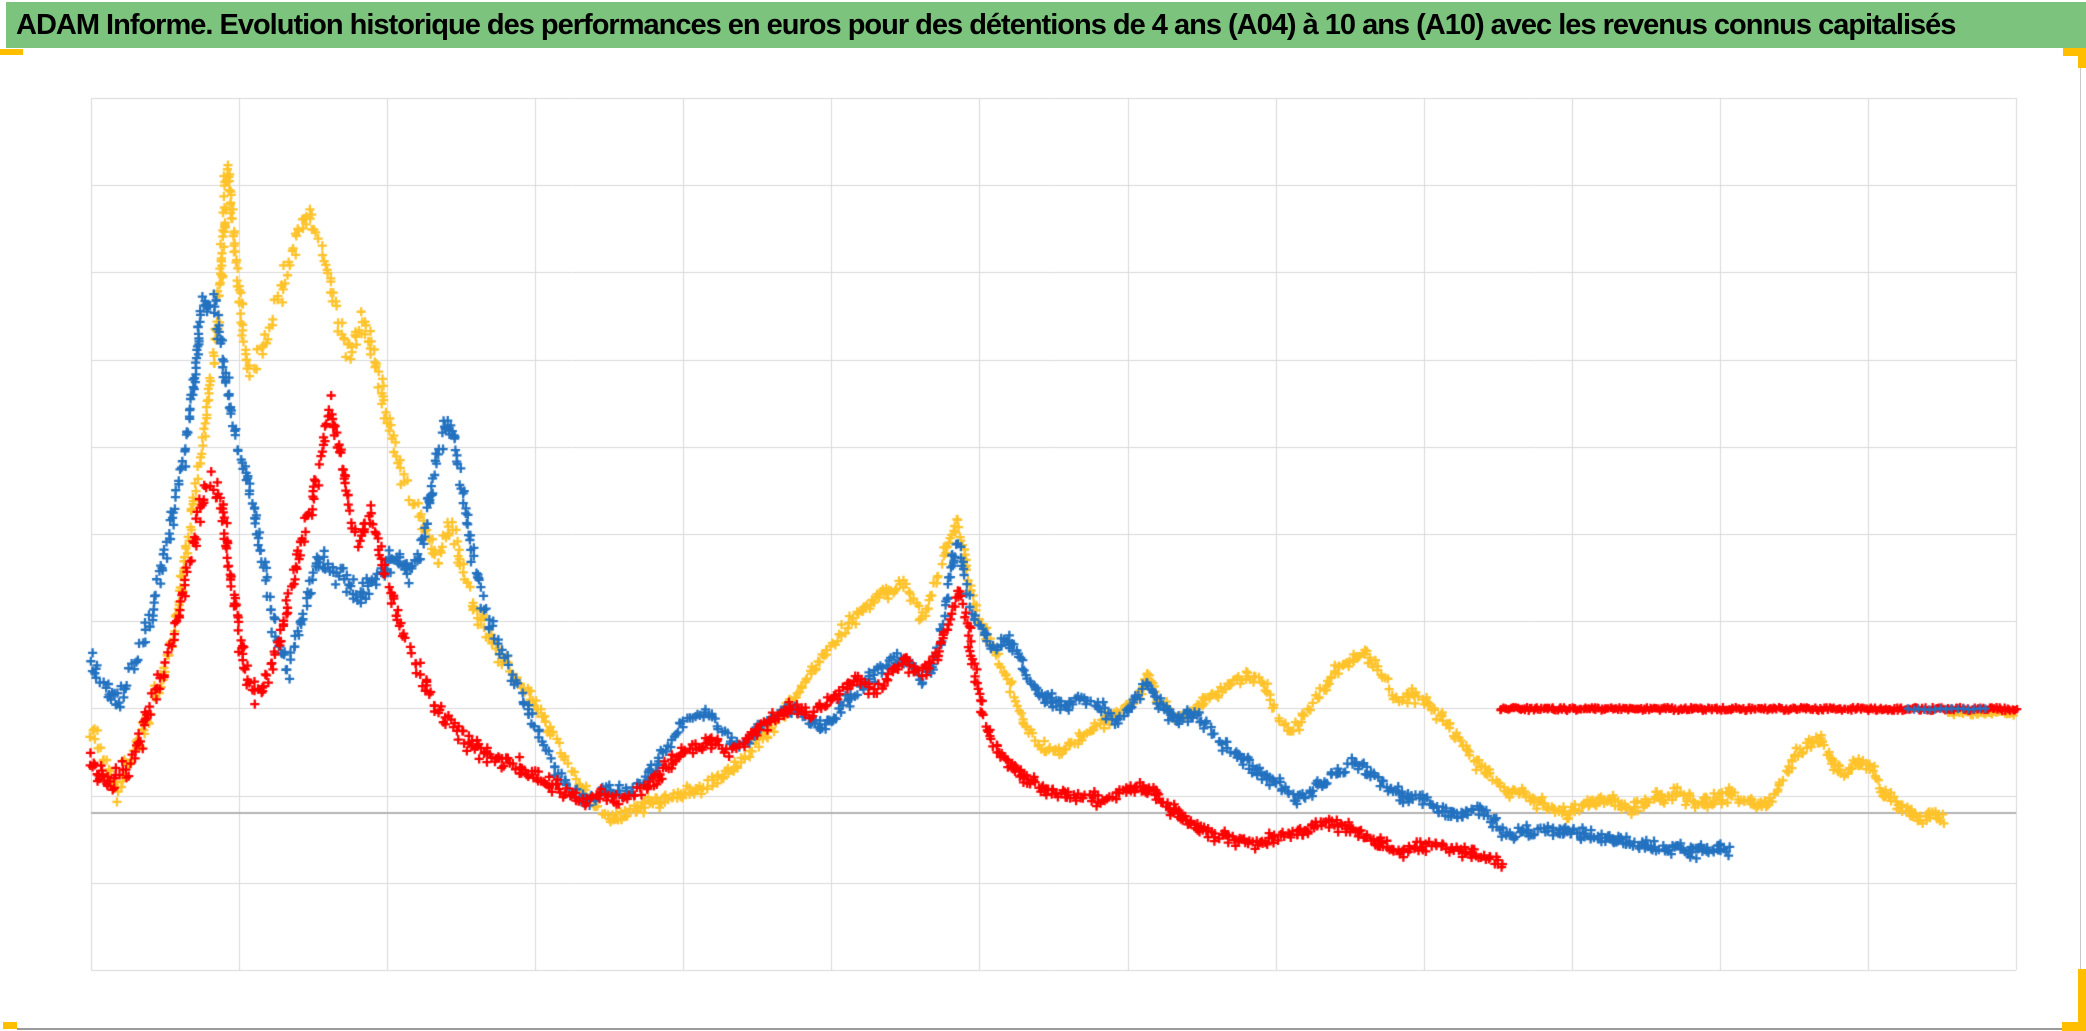 Image resolution: width=2086 pixels, height=1031 pixels. Describe the element at coordinates (2080, 542) in the screenshot. I see `page-border-right` at that location.